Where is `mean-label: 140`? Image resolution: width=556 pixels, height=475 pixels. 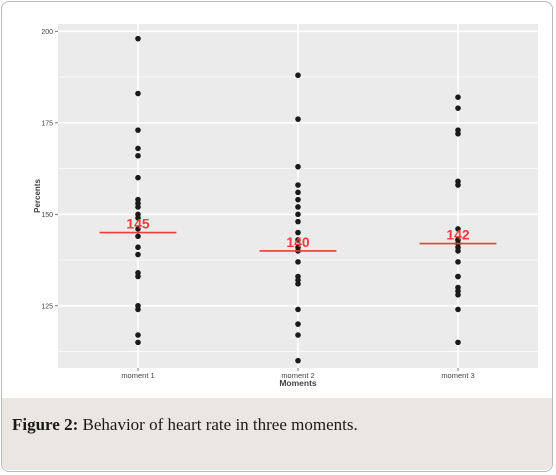
mean-label: 140 is located at coordinates (298, 242).